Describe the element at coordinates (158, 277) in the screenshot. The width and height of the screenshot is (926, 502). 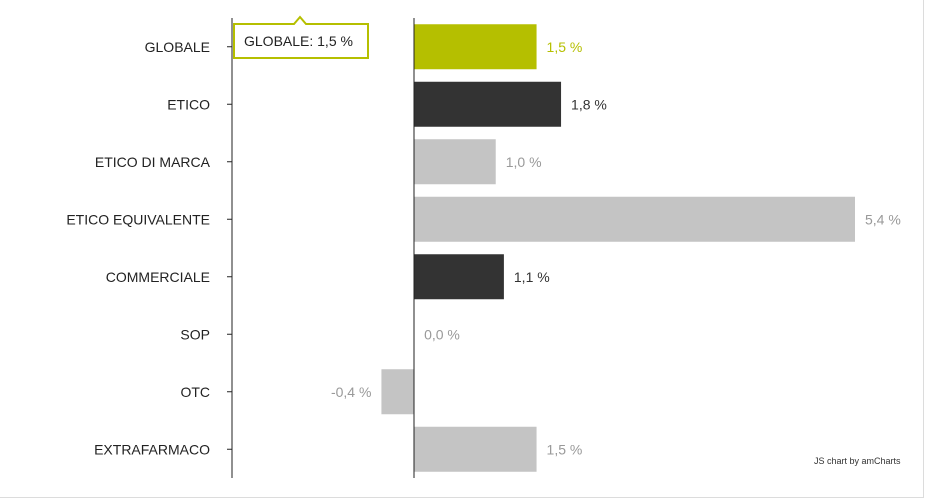
I see `category-label: COMMERCIALE` at that location.